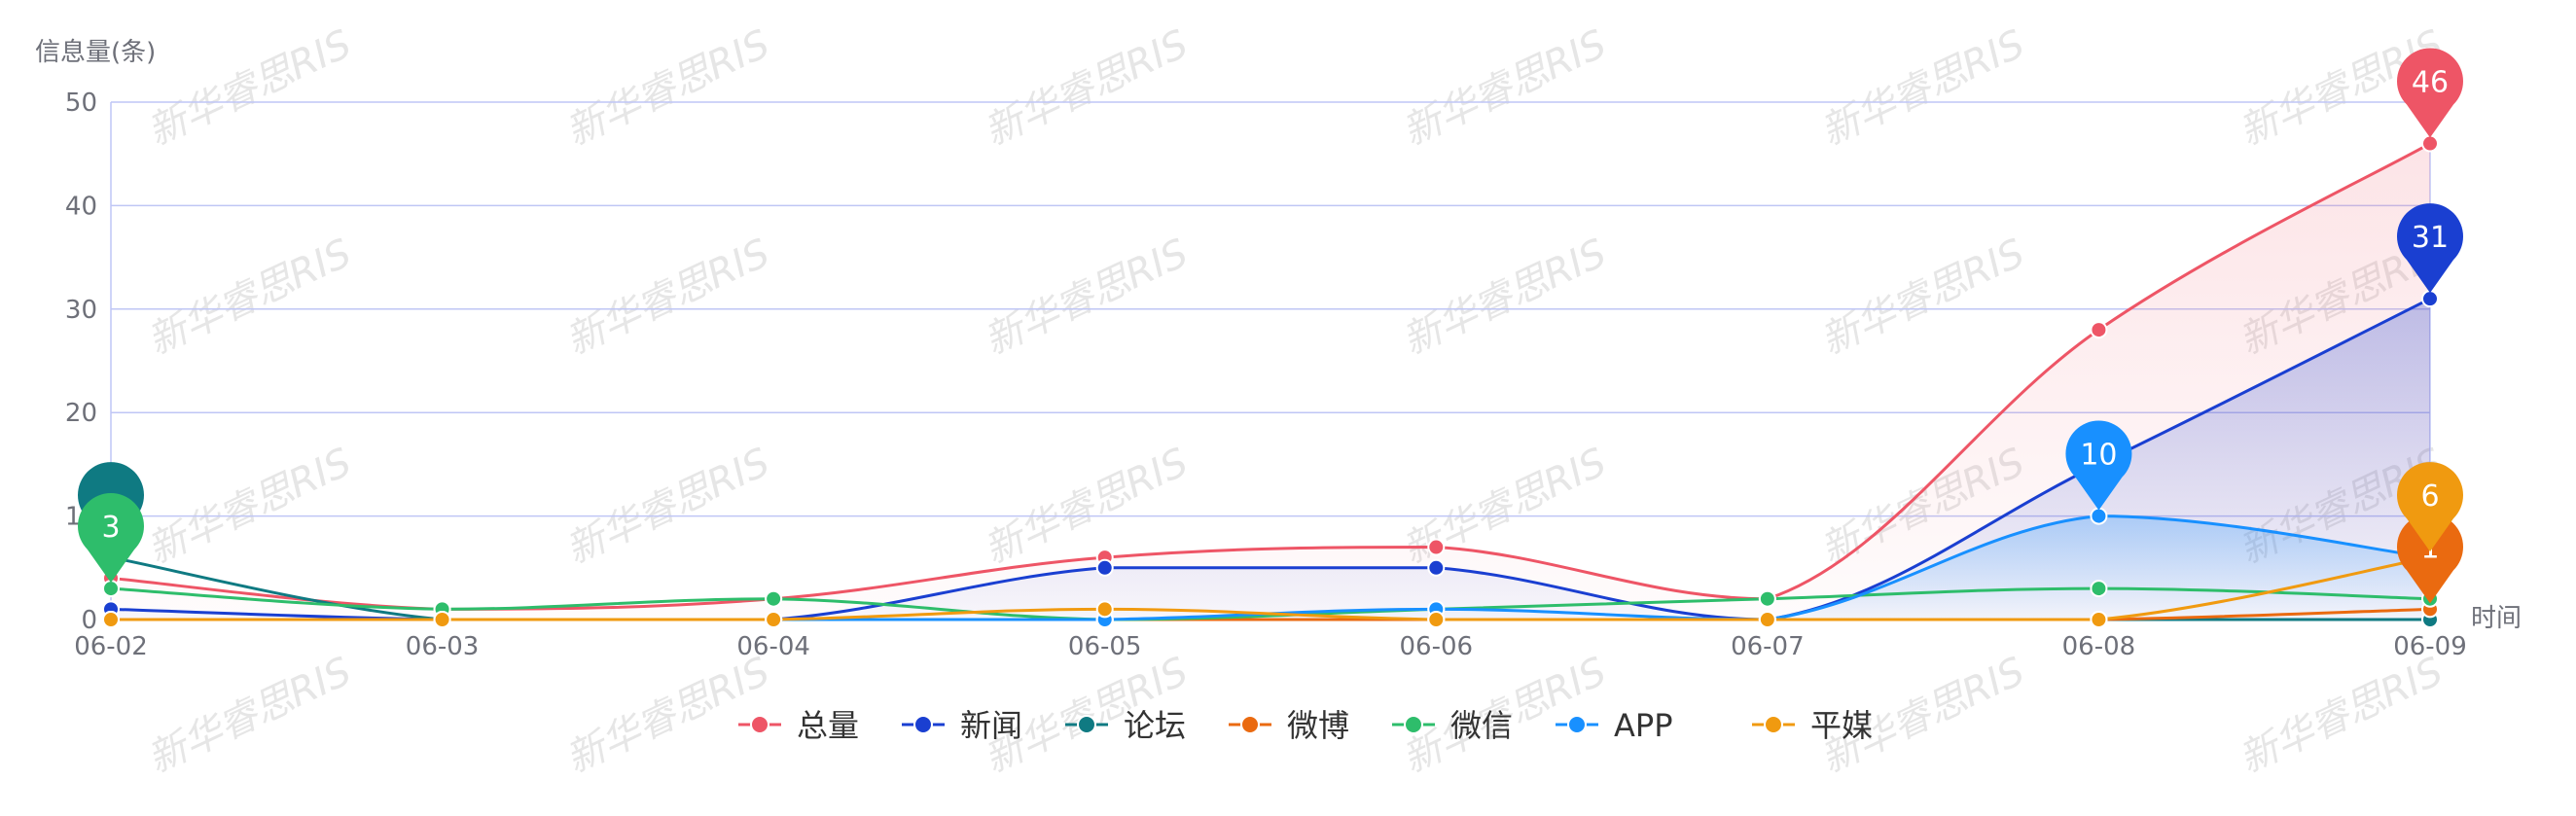 The height and width of the screenshot is (816, 2576). I want to click on legend-label: 平媒, so click(1841, 725).